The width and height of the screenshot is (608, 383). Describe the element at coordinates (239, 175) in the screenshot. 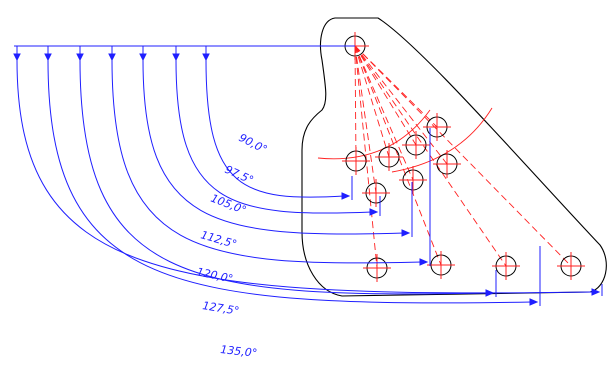

I see `dim-label-97-5: 97,5°` at that location.